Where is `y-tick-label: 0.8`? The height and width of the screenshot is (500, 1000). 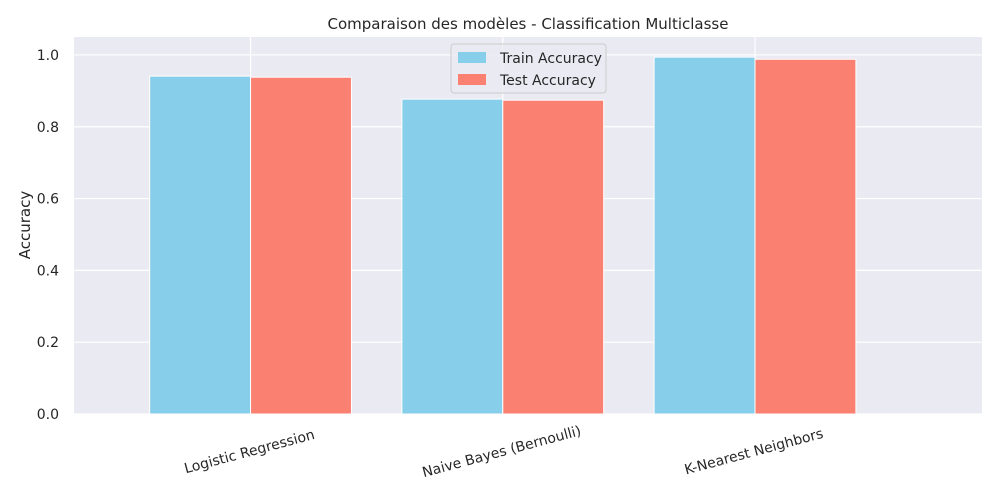
y-tick-label: 0.8 is located at coordinates (48, 128).